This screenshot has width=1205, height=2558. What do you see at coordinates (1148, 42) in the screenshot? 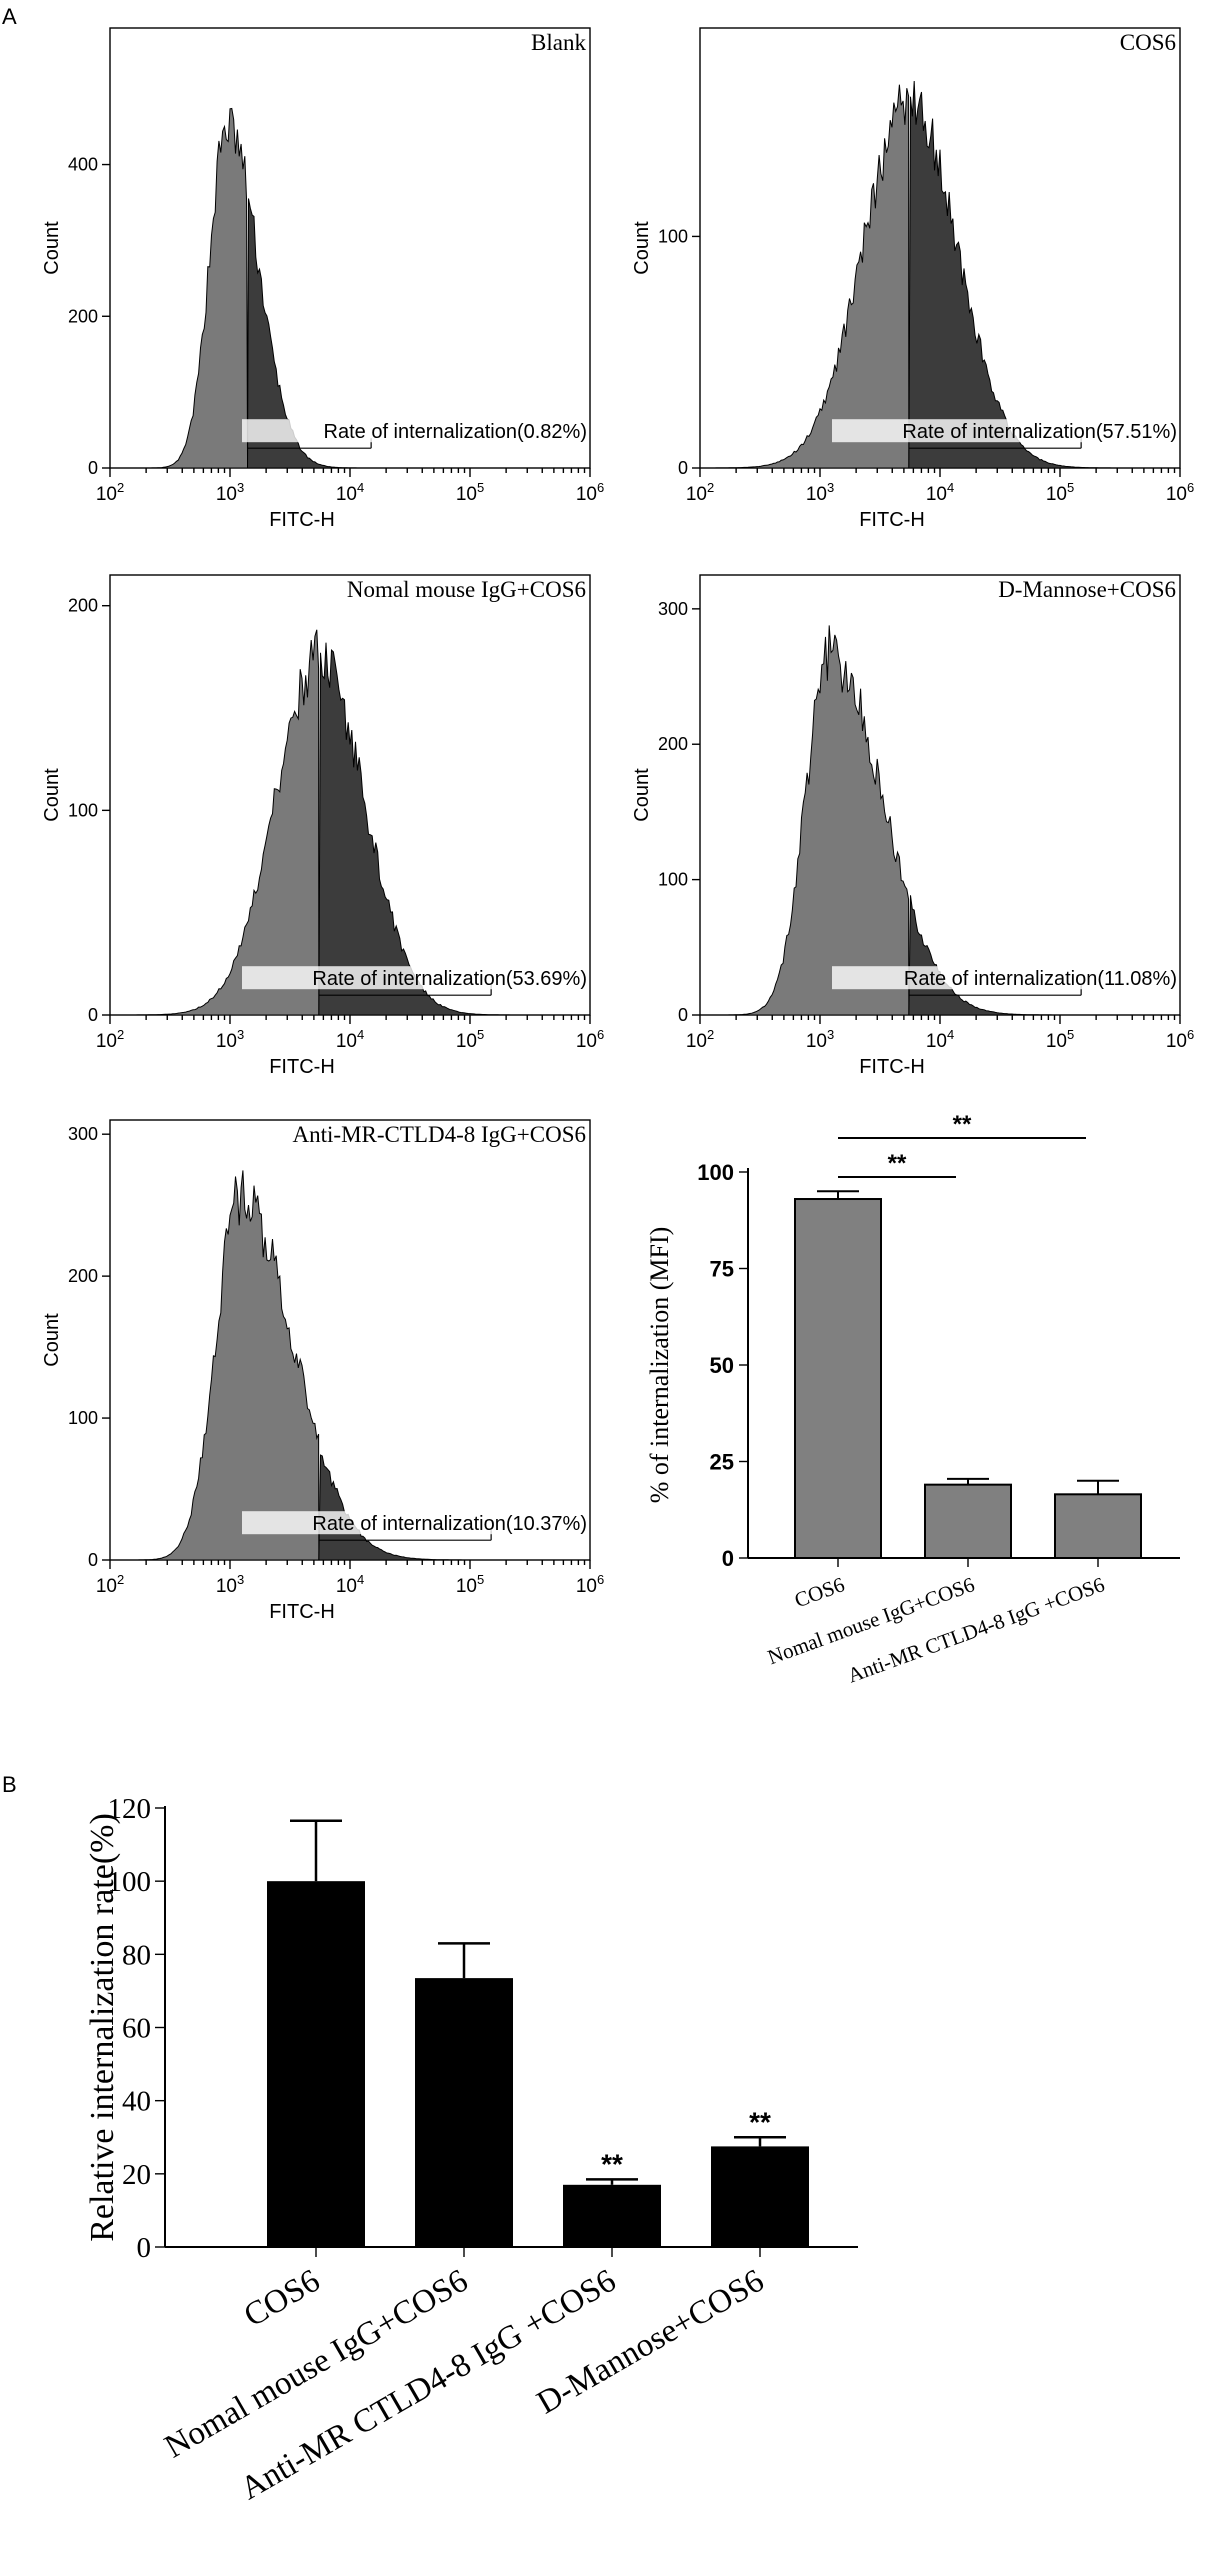
I see `histogram-title: COS6` at bounding box center [1148, 42].